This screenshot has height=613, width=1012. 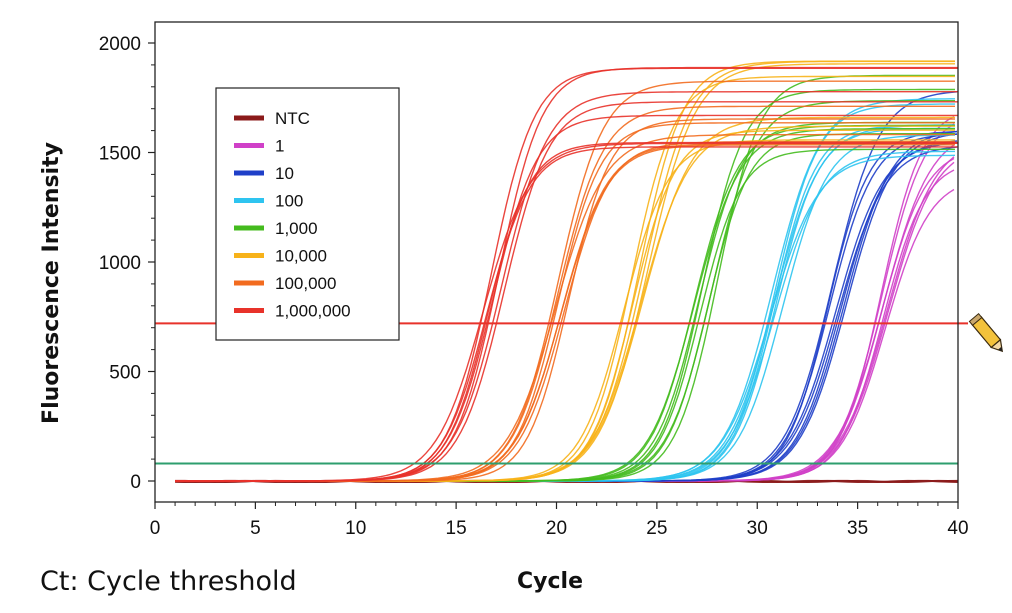 What do you see at coordinates (313, 311) in the screenshot?
I see `legend-label: 1,000,000` at bounding box center [313, 311].